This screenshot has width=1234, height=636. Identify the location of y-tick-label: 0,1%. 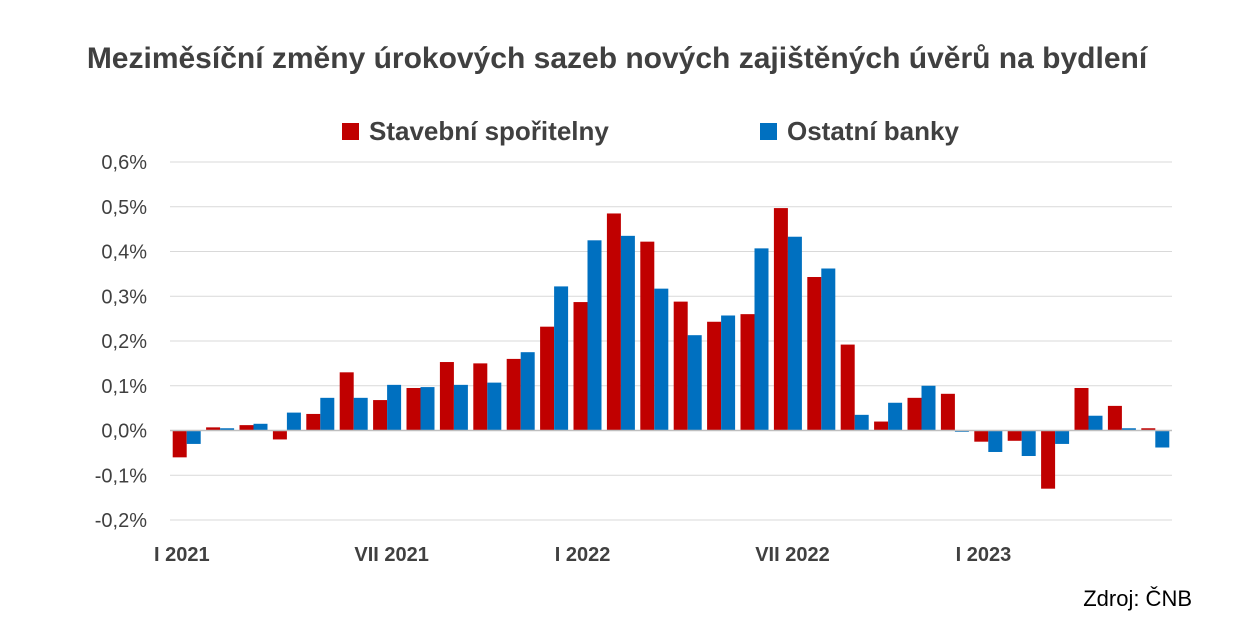
(124, 387).